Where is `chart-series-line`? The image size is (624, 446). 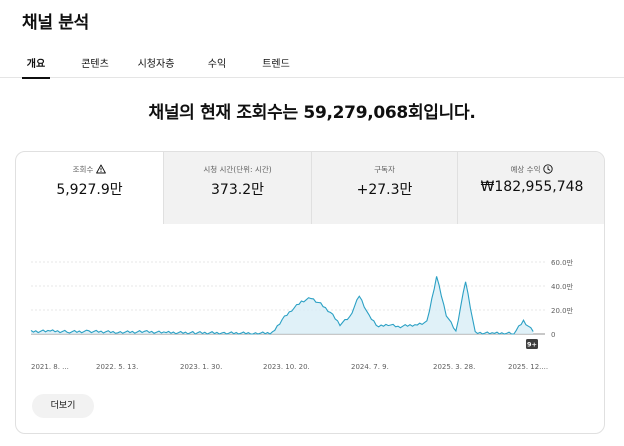 chart-series-line is located at coordinates (282, 305).